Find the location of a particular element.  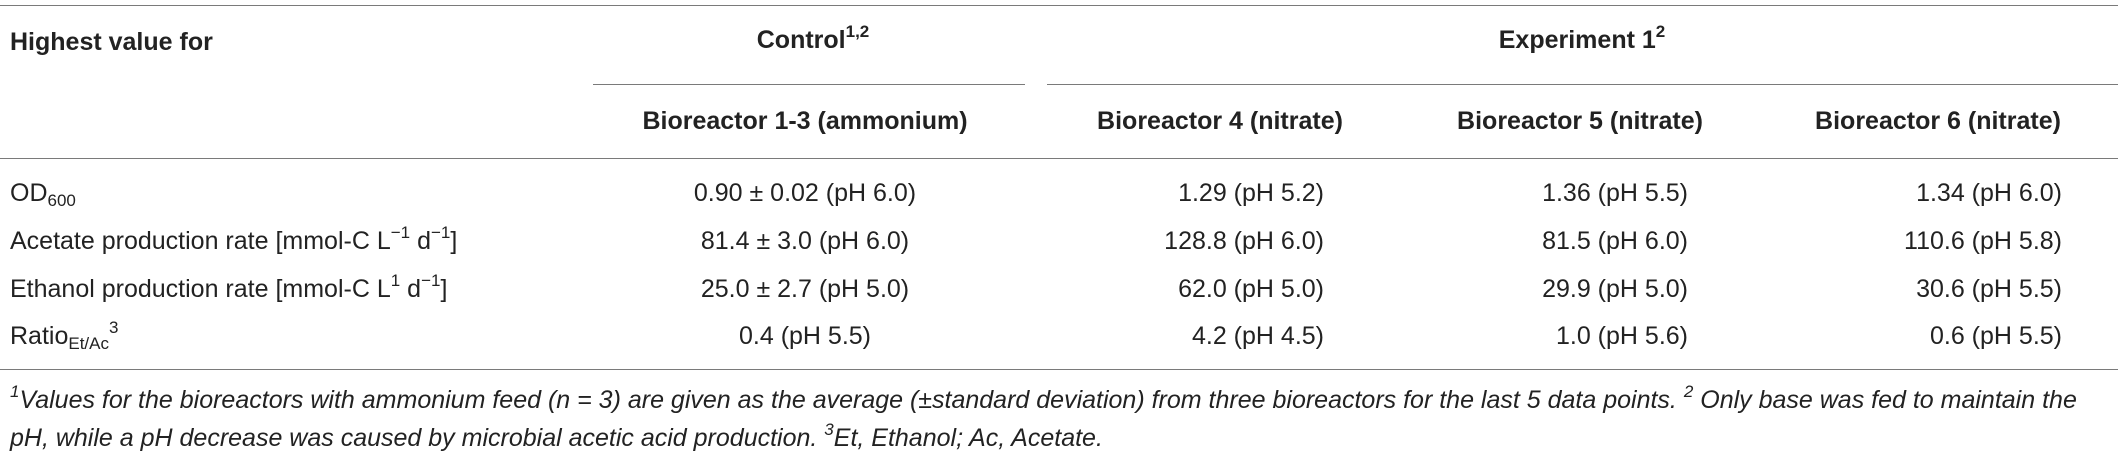

row-label-text: OD is located at coordinates (29, 193).